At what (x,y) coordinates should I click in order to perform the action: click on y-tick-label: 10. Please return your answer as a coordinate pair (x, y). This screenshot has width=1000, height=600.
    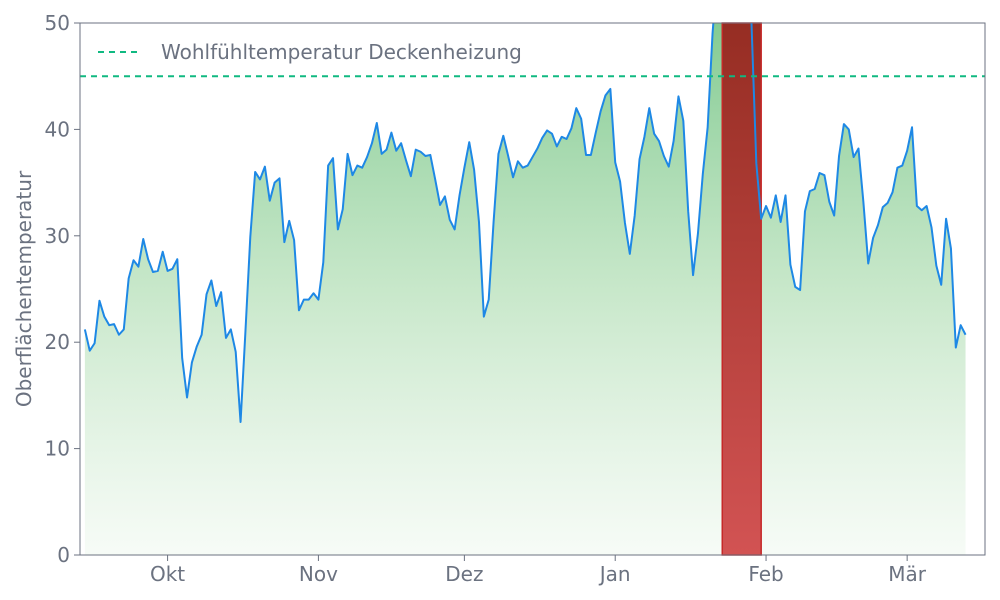
    Looking at the image, I should click on (57, 449).